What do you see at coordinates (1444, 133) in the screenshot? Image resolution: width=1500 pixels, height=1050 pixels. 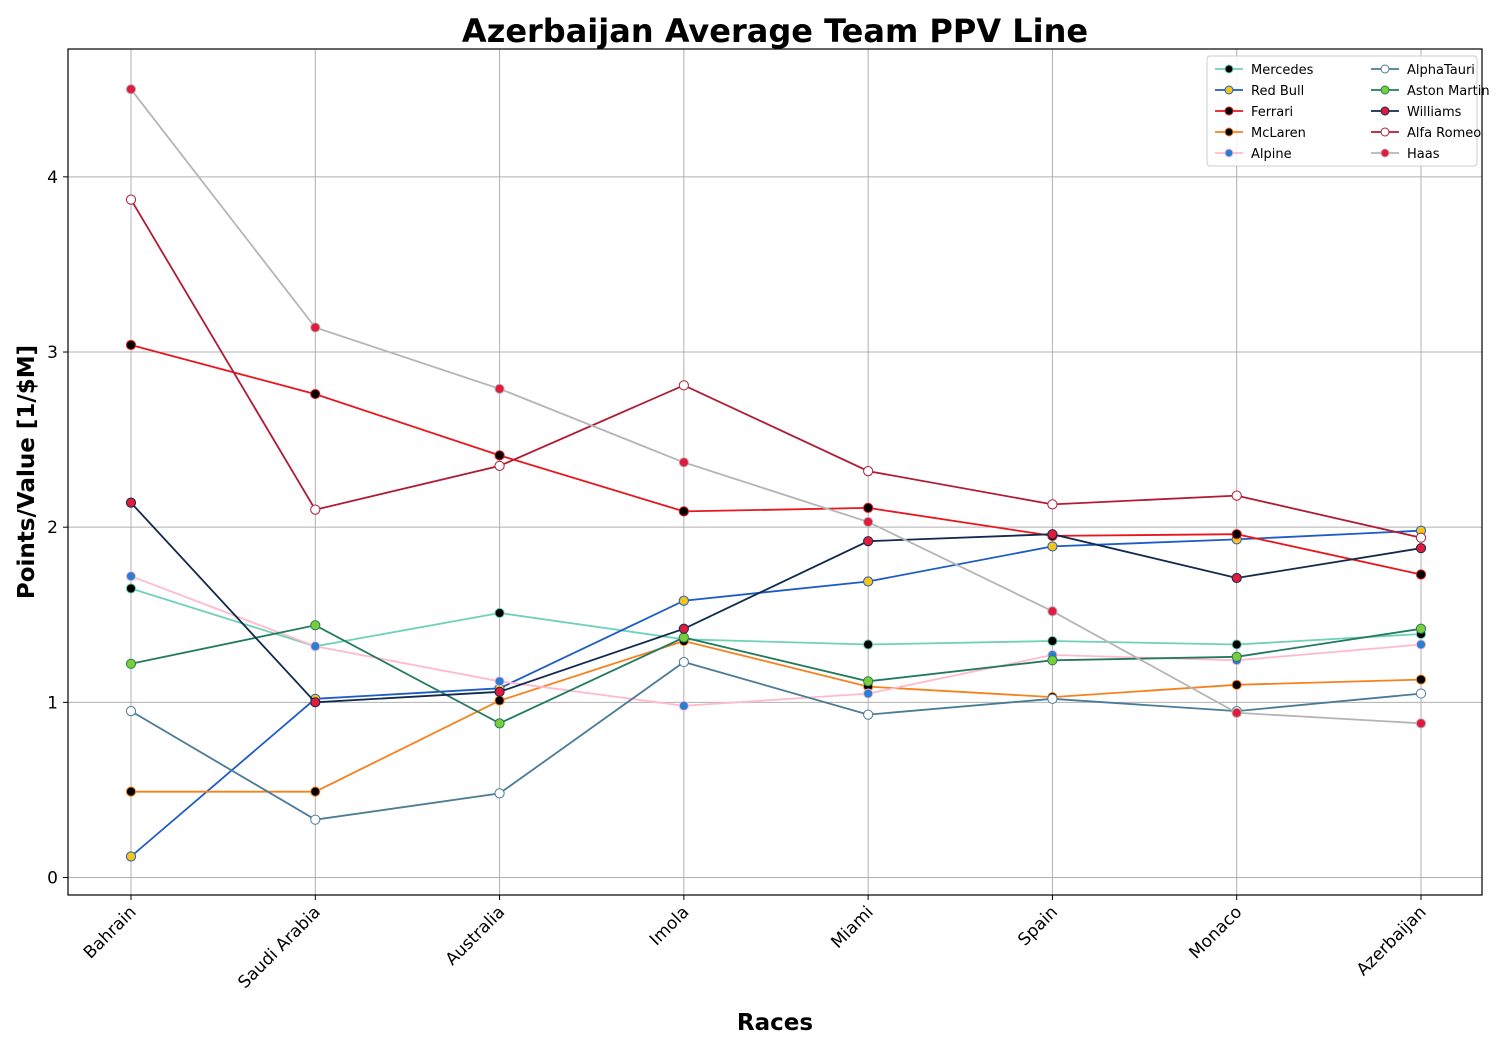 I see `legend-label: Alfa Romeo` at bounding box center [1444, 133].